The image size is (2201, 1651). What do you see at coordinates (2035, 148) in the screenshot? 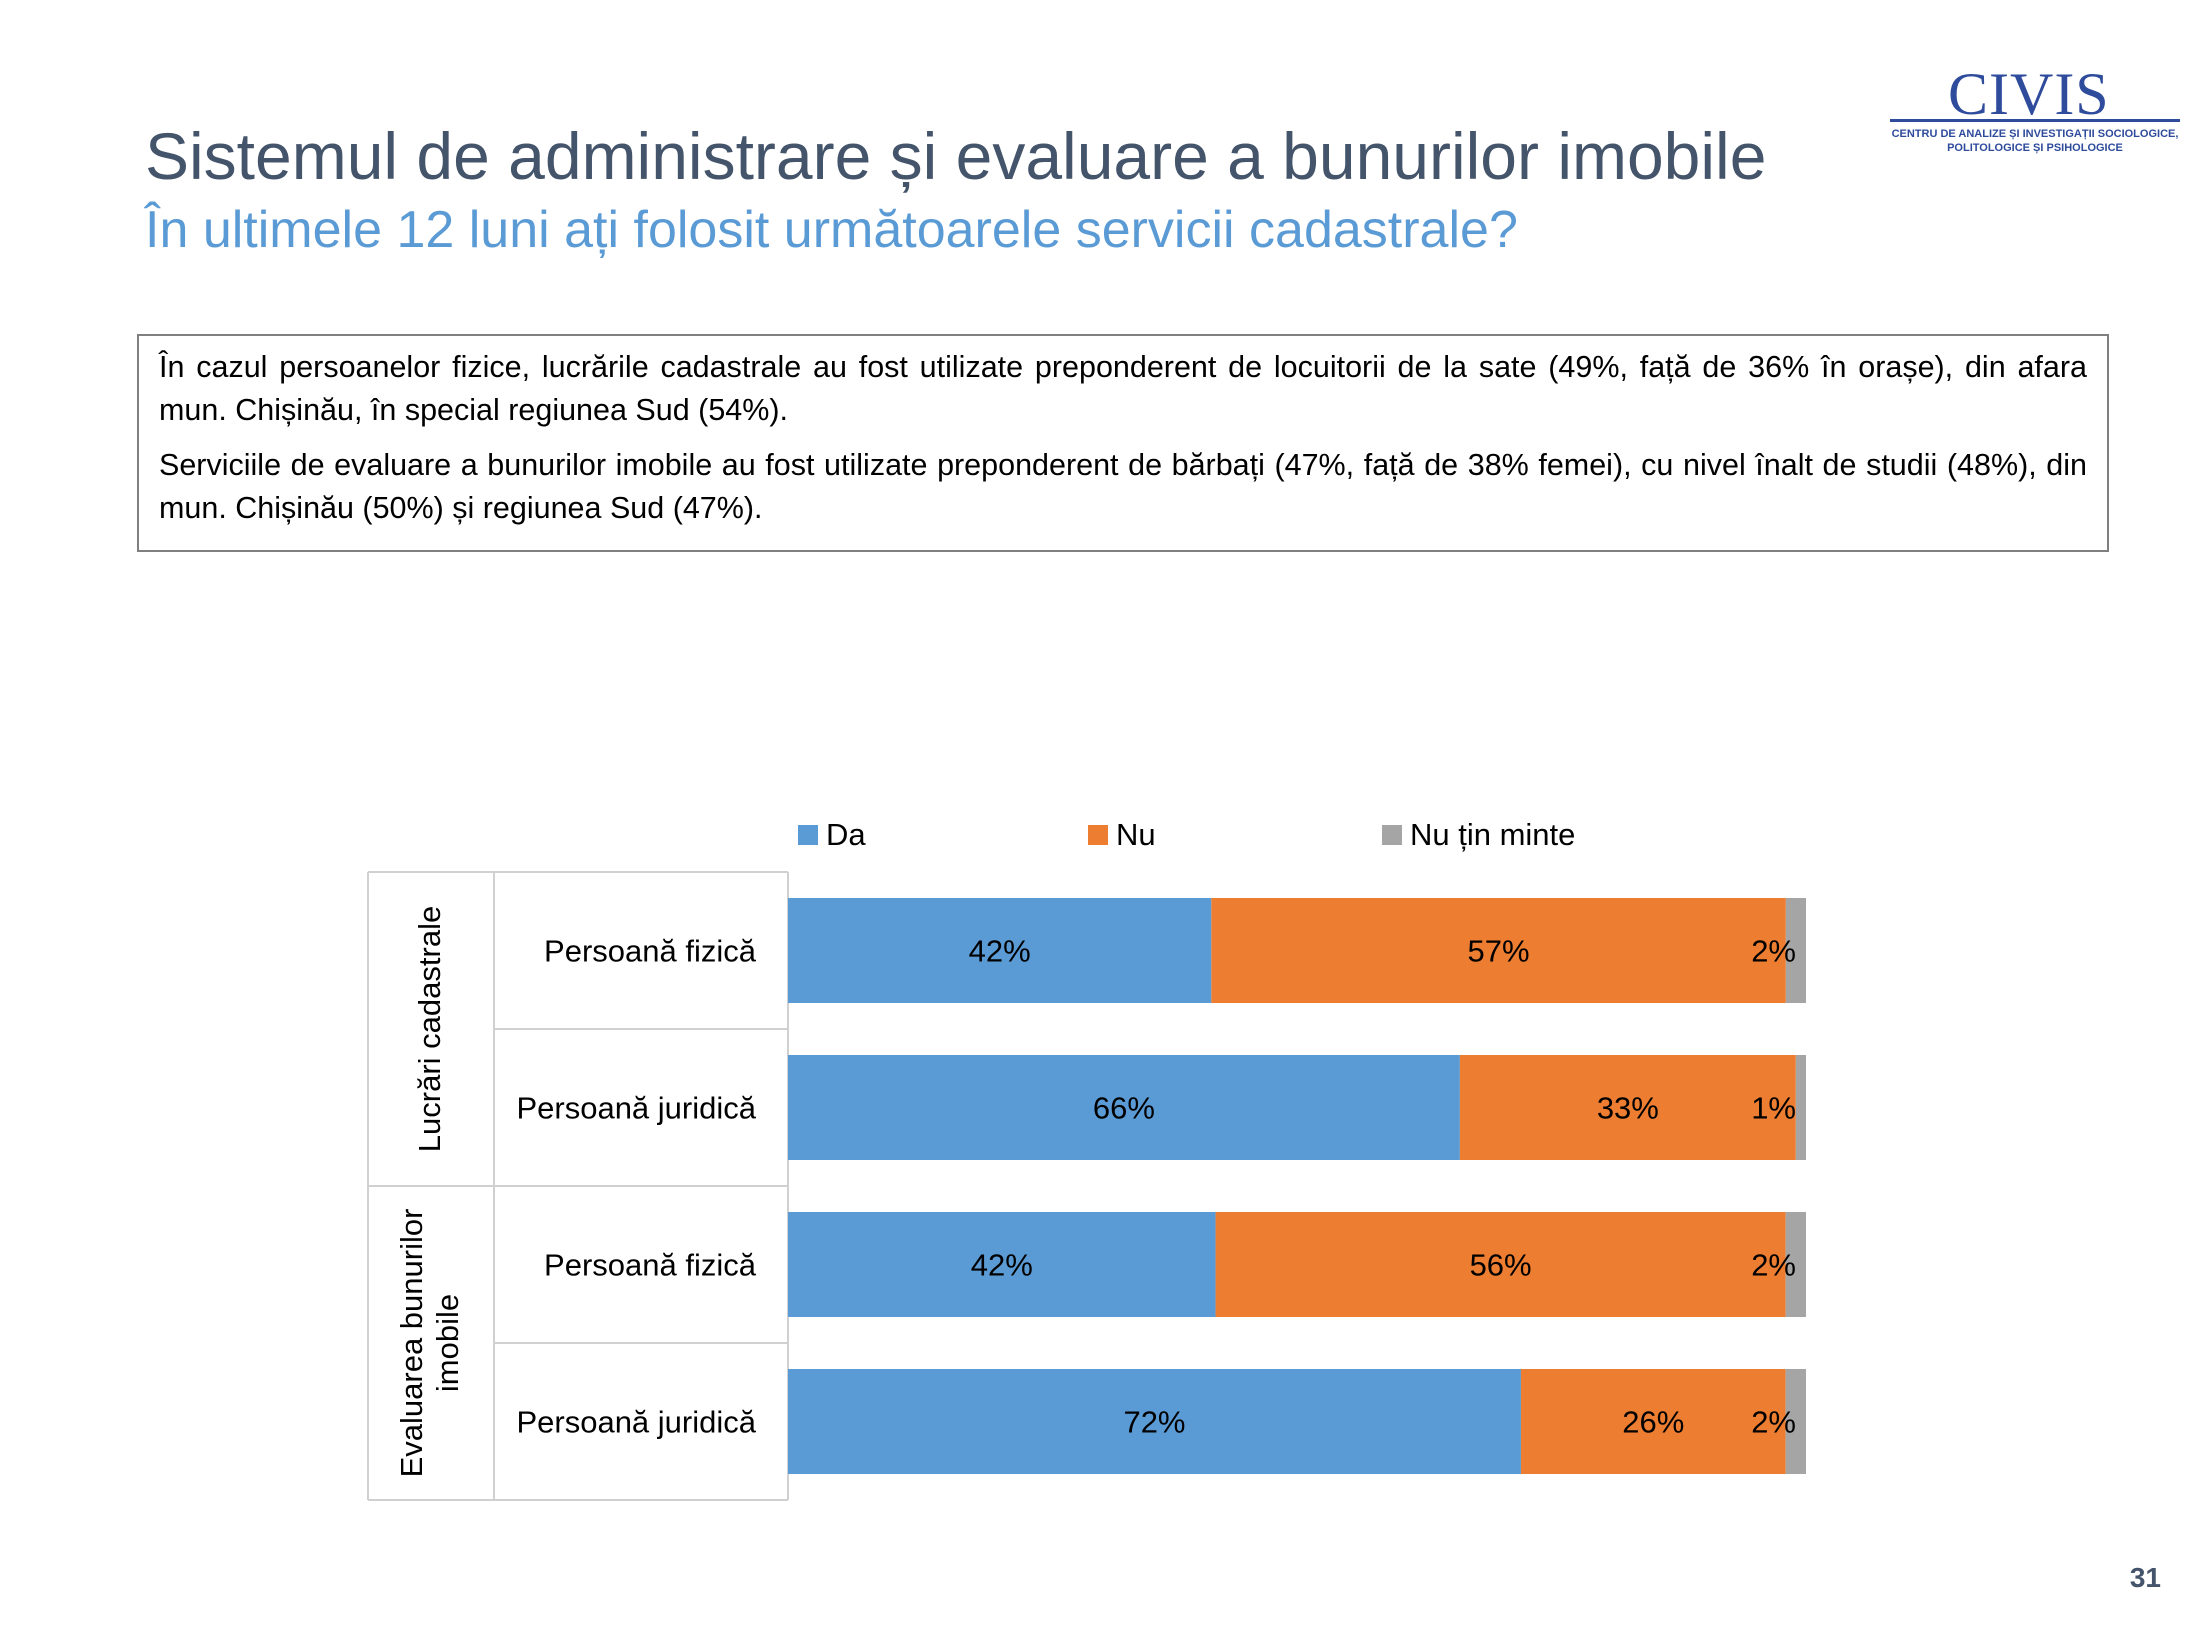
I see `logo-tagline-line-2: POLITOLOGICE ȘI PSIHOLOGICE` at bounding box center [2035, 148].